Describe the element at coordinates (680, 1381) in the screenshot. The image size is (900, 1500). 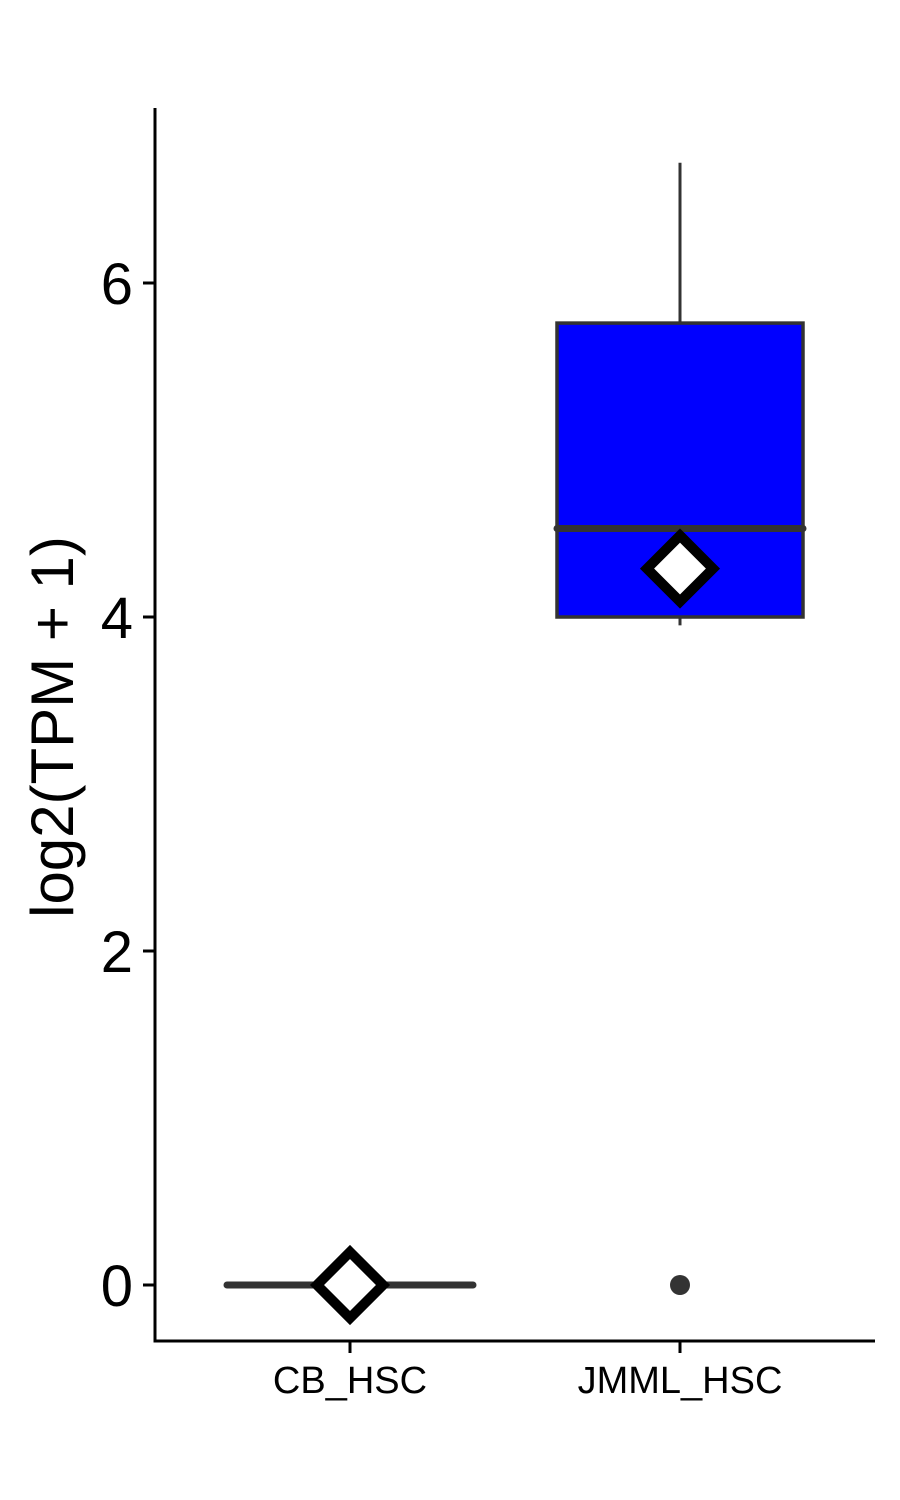
I see `x-tick-label: JMML_HSC` at that location.